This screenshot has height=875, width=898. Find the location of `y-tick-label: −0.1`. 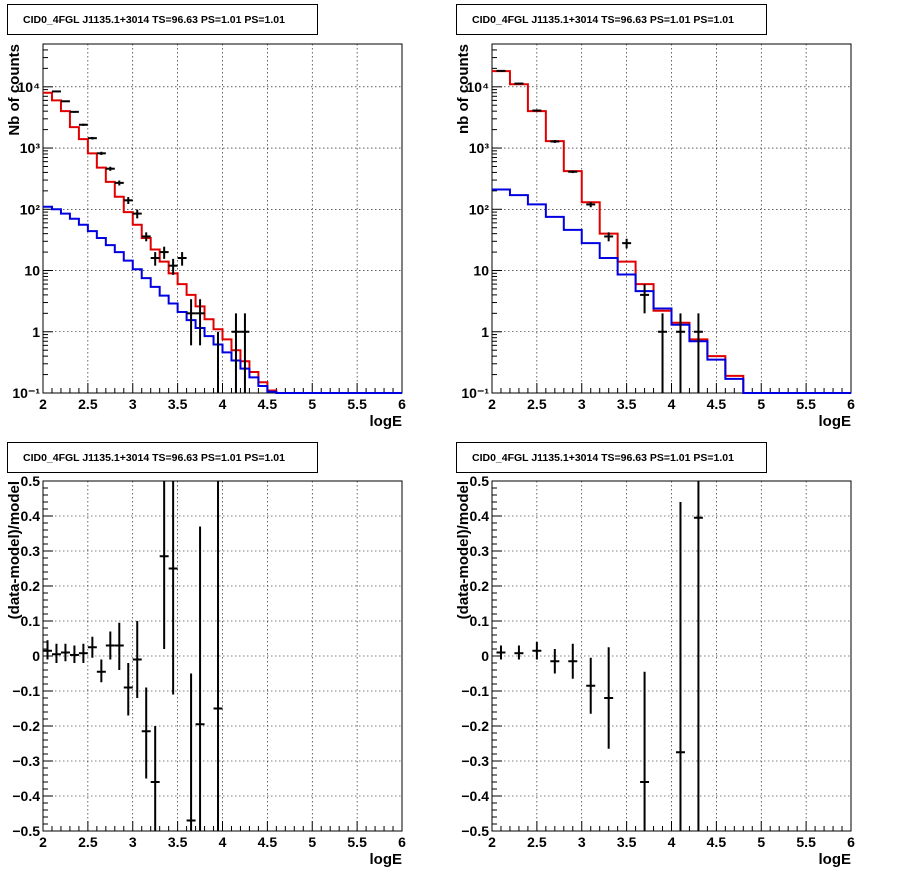

y-tick-label: −0.1 is located at coordinates (26, 691).